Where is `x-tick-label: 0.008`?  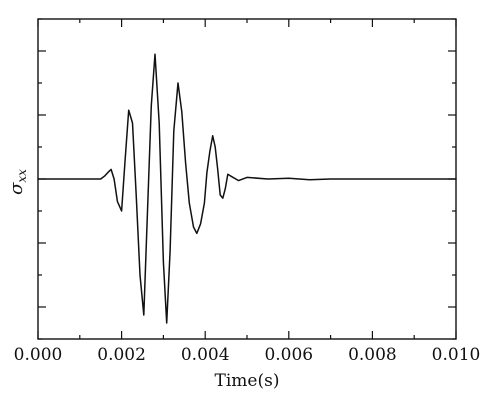
x-tick-label: 0.008 is located at coordinates (372, 355).